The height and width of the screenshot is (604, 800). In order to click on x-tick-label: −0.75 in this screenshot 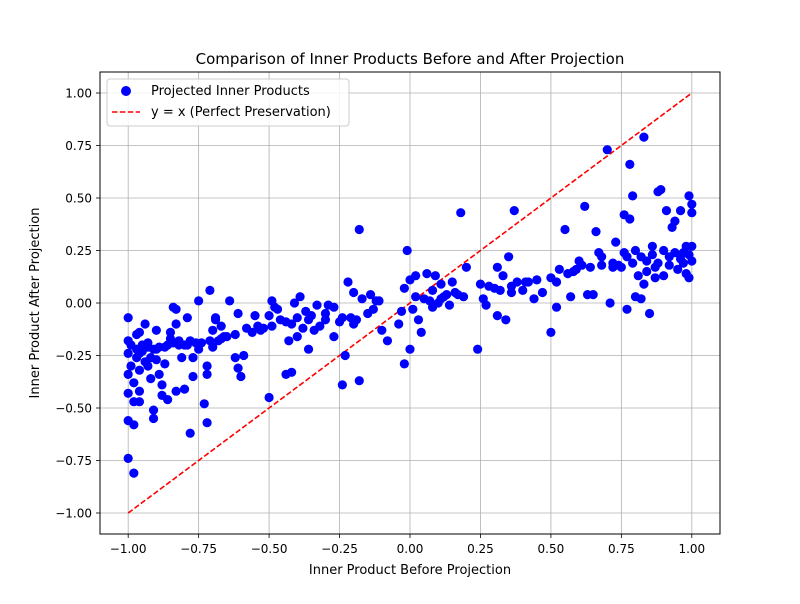, I will do `click(198, 549)`.